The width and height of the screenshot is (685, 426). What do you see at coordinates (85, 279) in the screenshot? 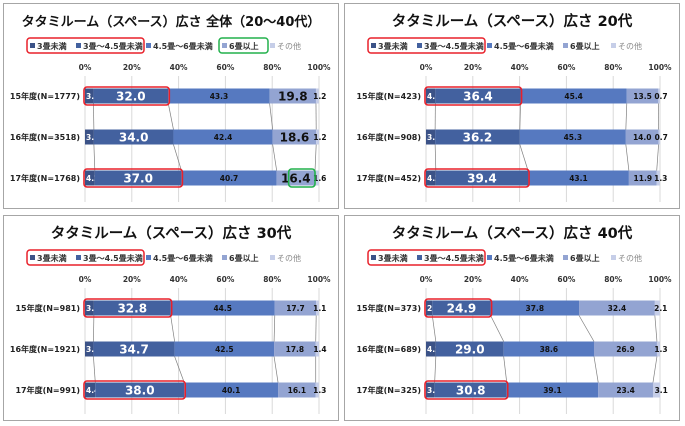
I see `x-tick-label: 0%` at bounding box center [85, 279].